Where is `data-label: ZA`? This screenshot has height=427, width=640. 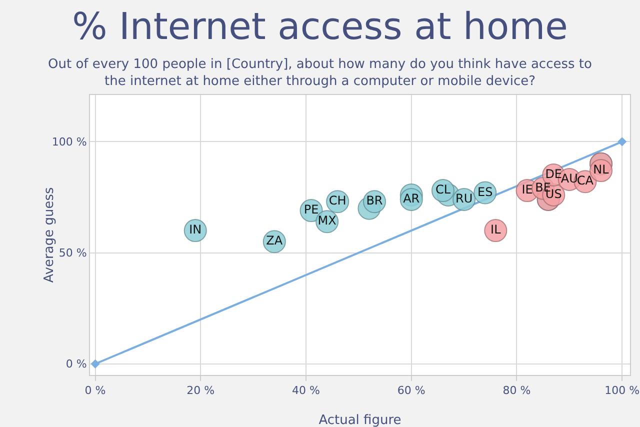
data-label: ZA is located at coordinates (275, 241).